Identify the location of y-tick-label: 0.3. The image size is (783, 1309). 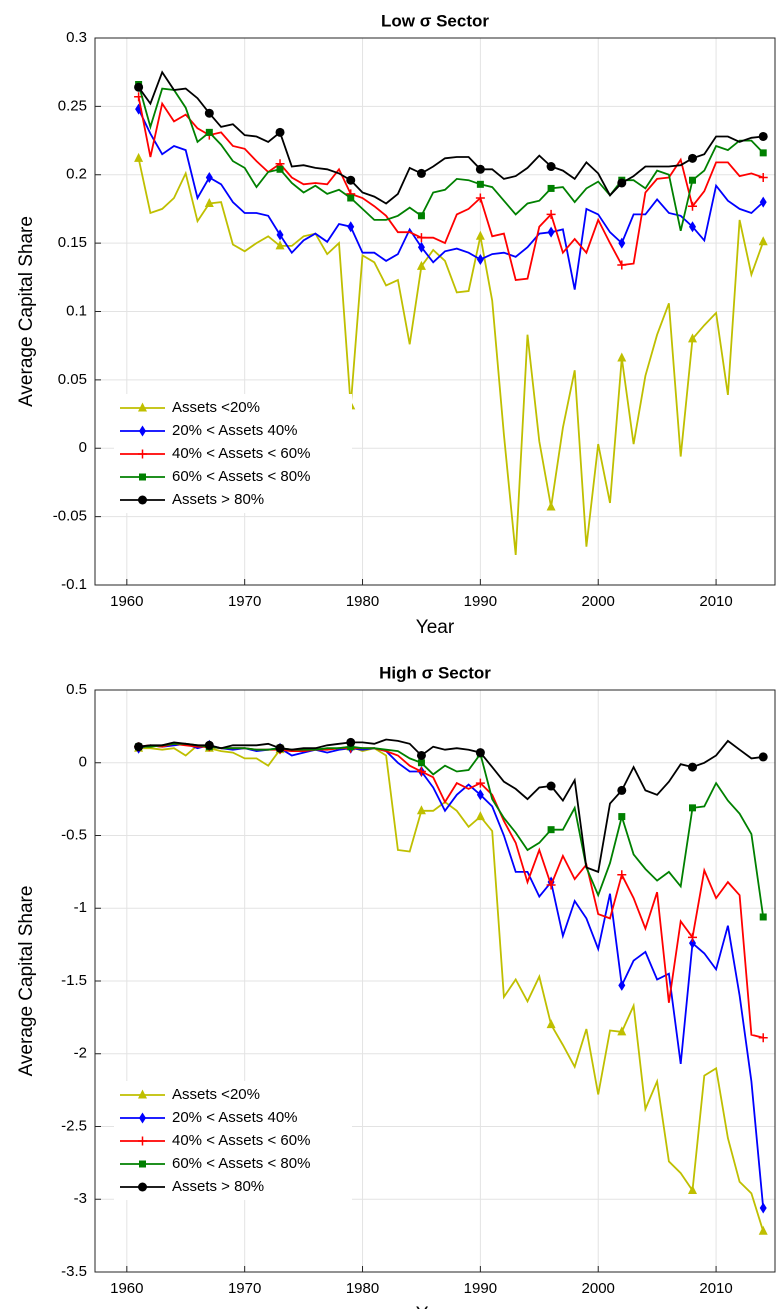
(76, 37).